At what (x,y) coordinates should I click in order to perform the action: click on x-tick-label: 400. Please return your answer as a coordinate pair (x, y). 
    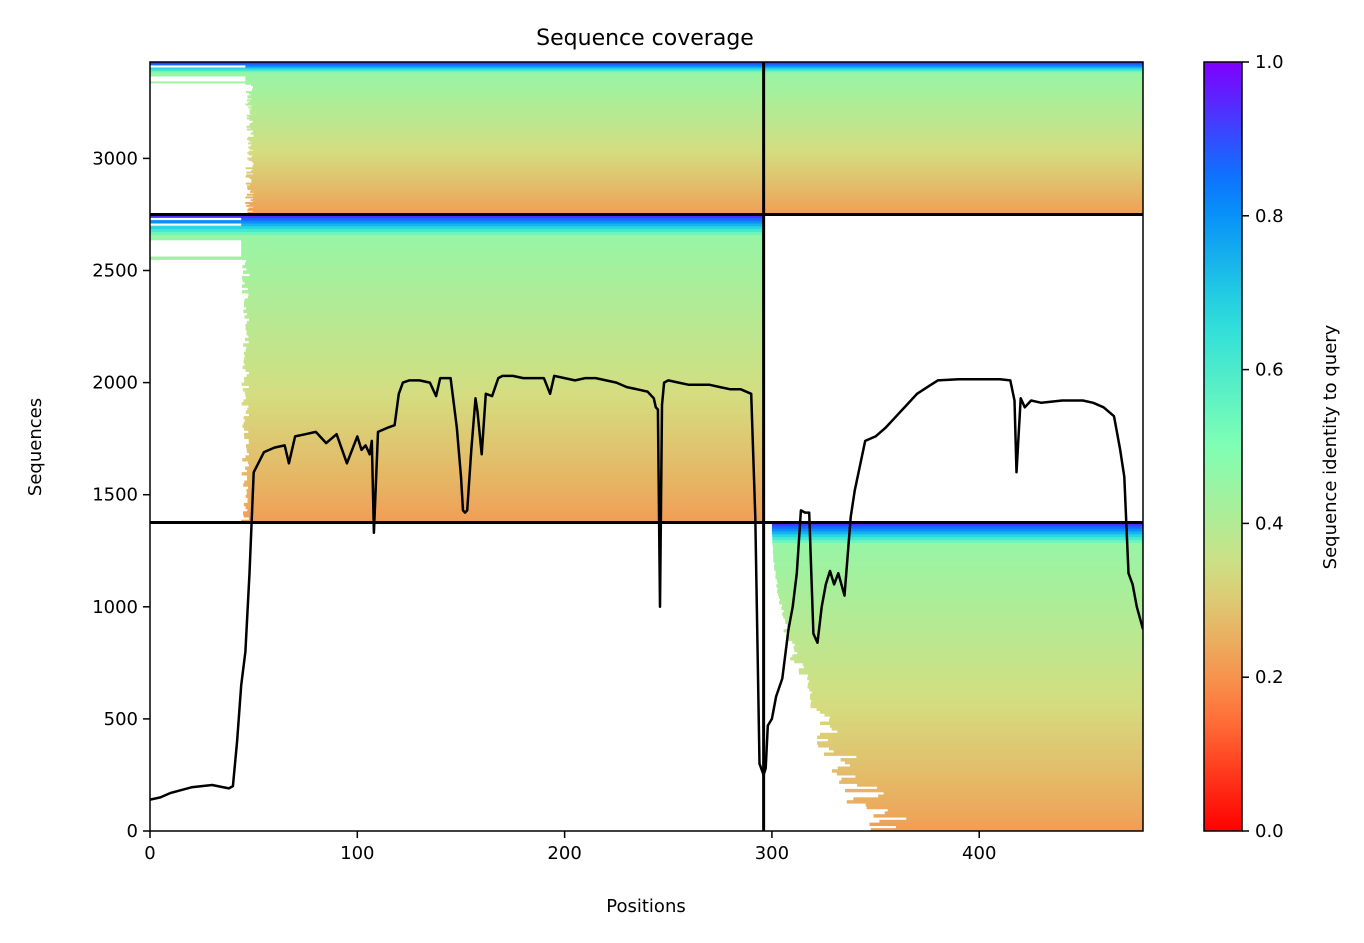
    Looking at the image, I should click on (979, 853).